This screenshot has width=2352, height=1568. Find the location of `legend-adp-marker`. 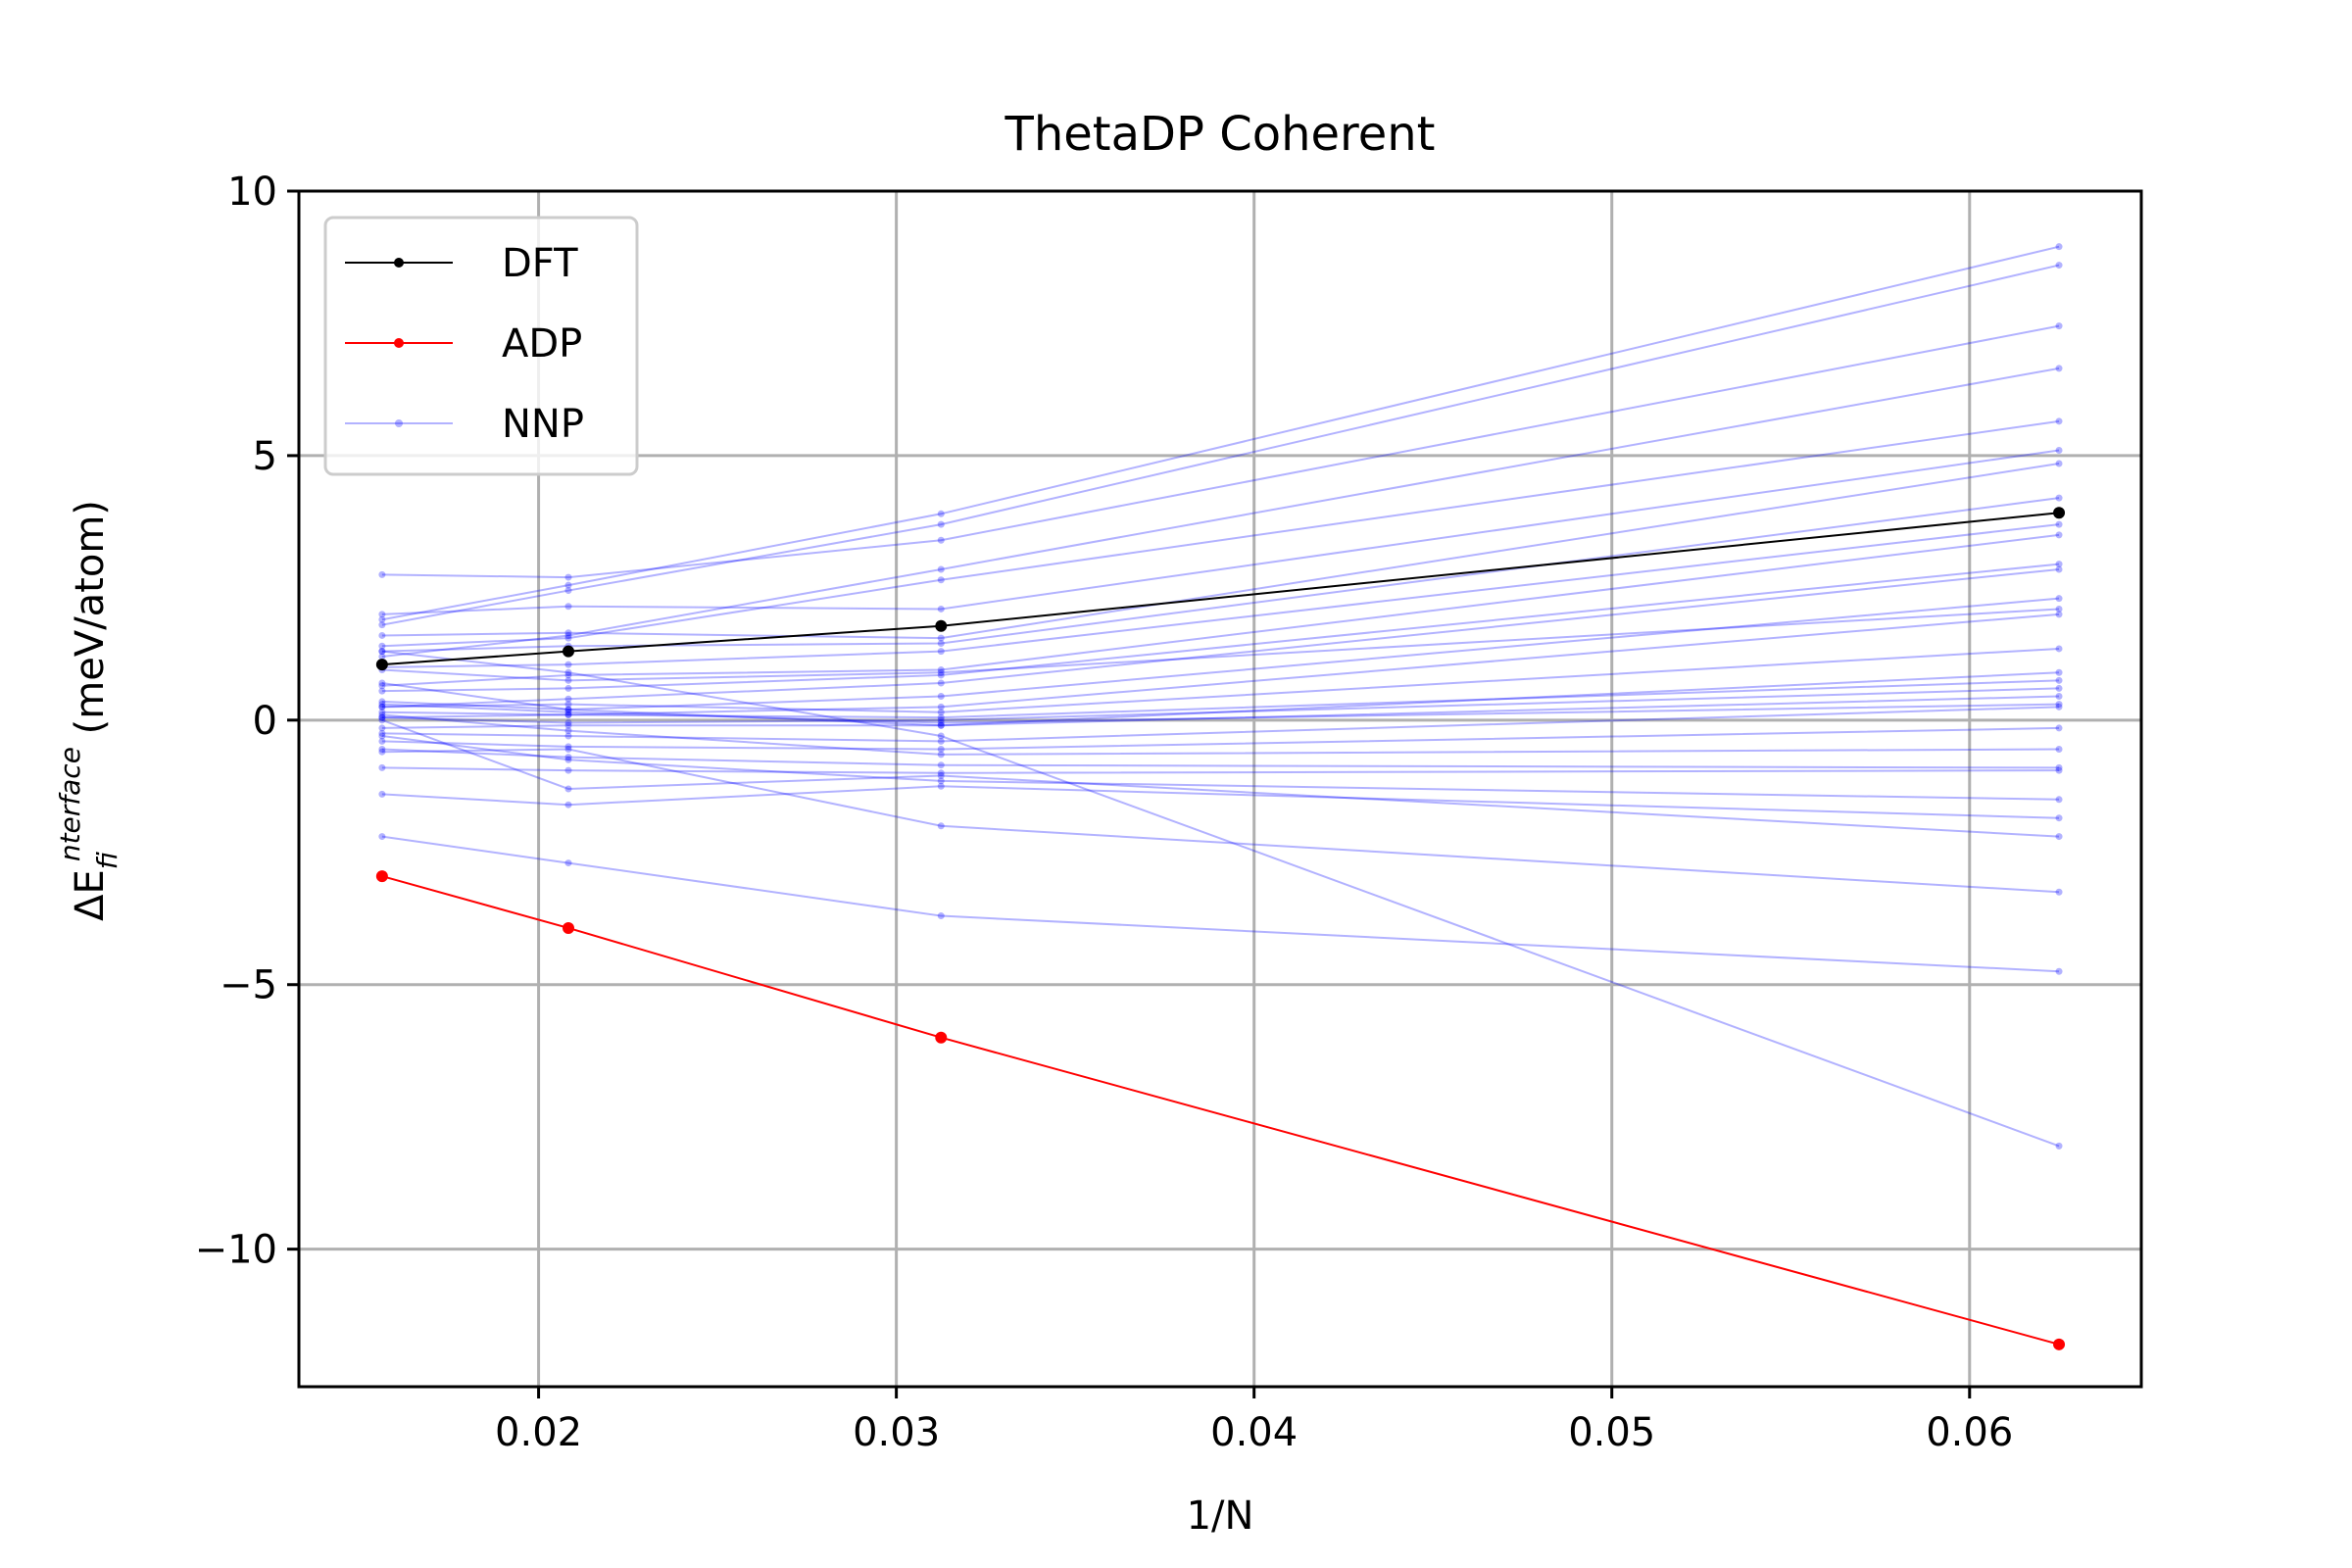

legend-adp-marker is located at coordinates (399, 343).